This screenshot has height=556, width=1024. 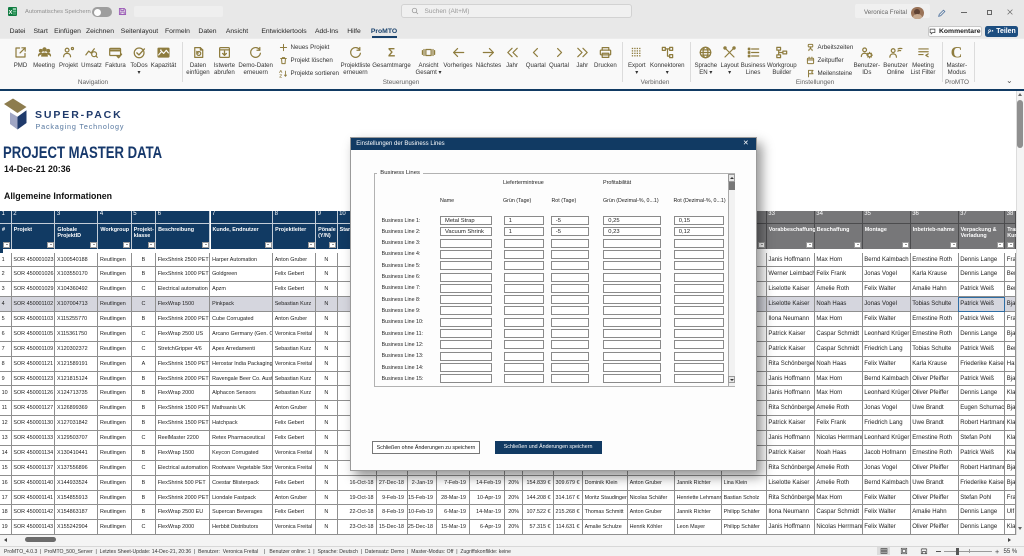 What do you see at coordinates (391, 52) in the screenshot?
I see `svg-text: Σ` at bounding box center [391, 52].